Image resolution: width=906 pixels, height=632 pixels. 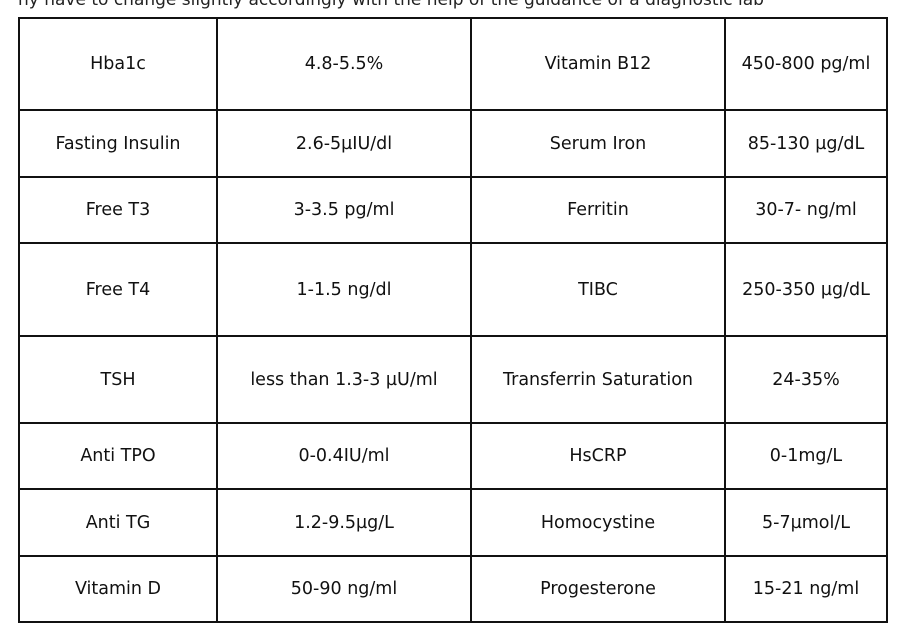 I want to click on range-cell: 50-90 ng/ml, so click(x=344, y=589).